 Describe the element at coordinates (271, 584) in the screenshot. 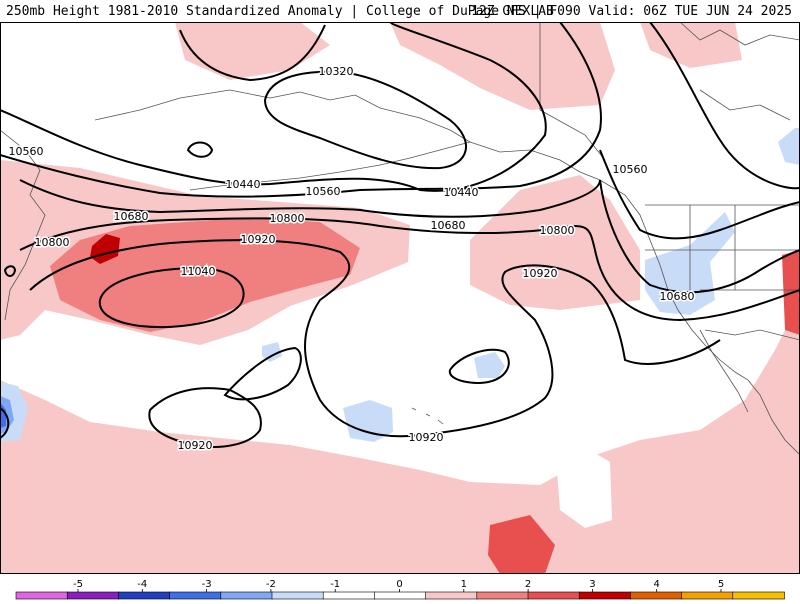

I see `colorbar-tick-label: -2` at that location.